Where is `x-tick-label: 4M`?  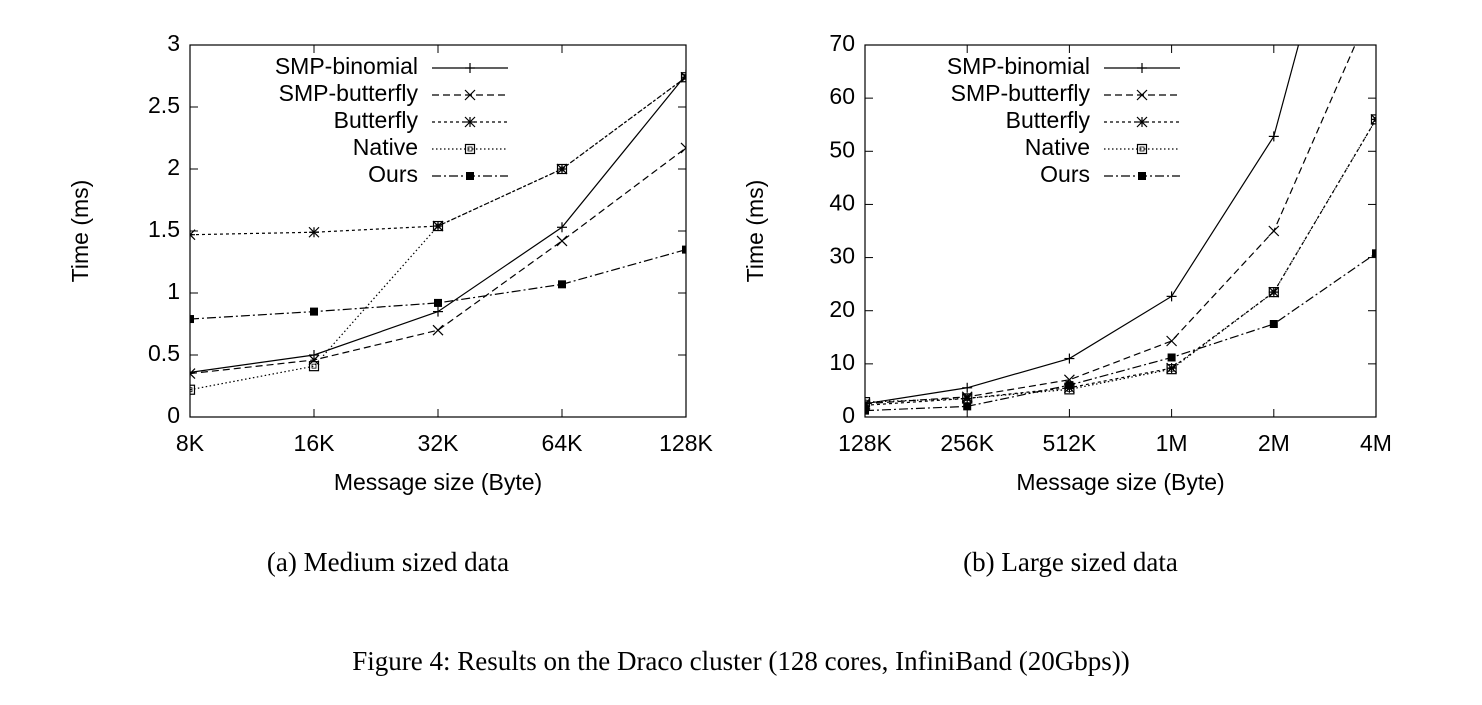
x-tick-label: 4M is located at coordinates (1376, 443).